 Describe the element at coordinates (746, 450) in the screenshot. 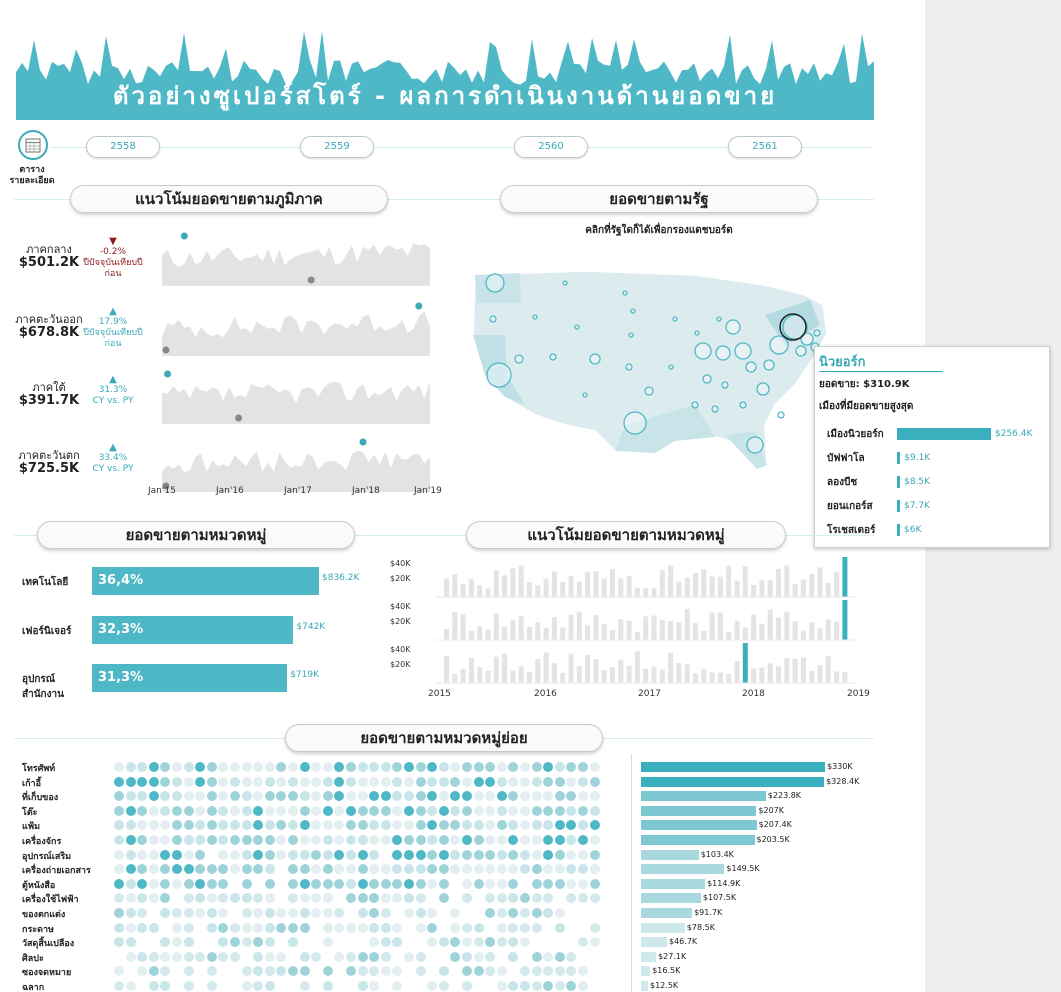

I see `state-florida` at that location.